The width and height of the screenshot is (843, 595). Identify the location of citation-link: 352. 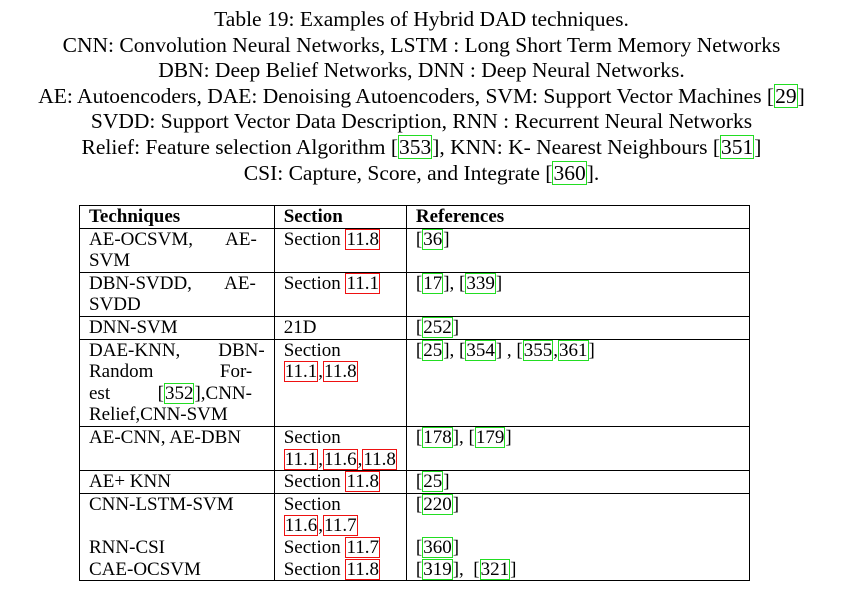
(179, 393).